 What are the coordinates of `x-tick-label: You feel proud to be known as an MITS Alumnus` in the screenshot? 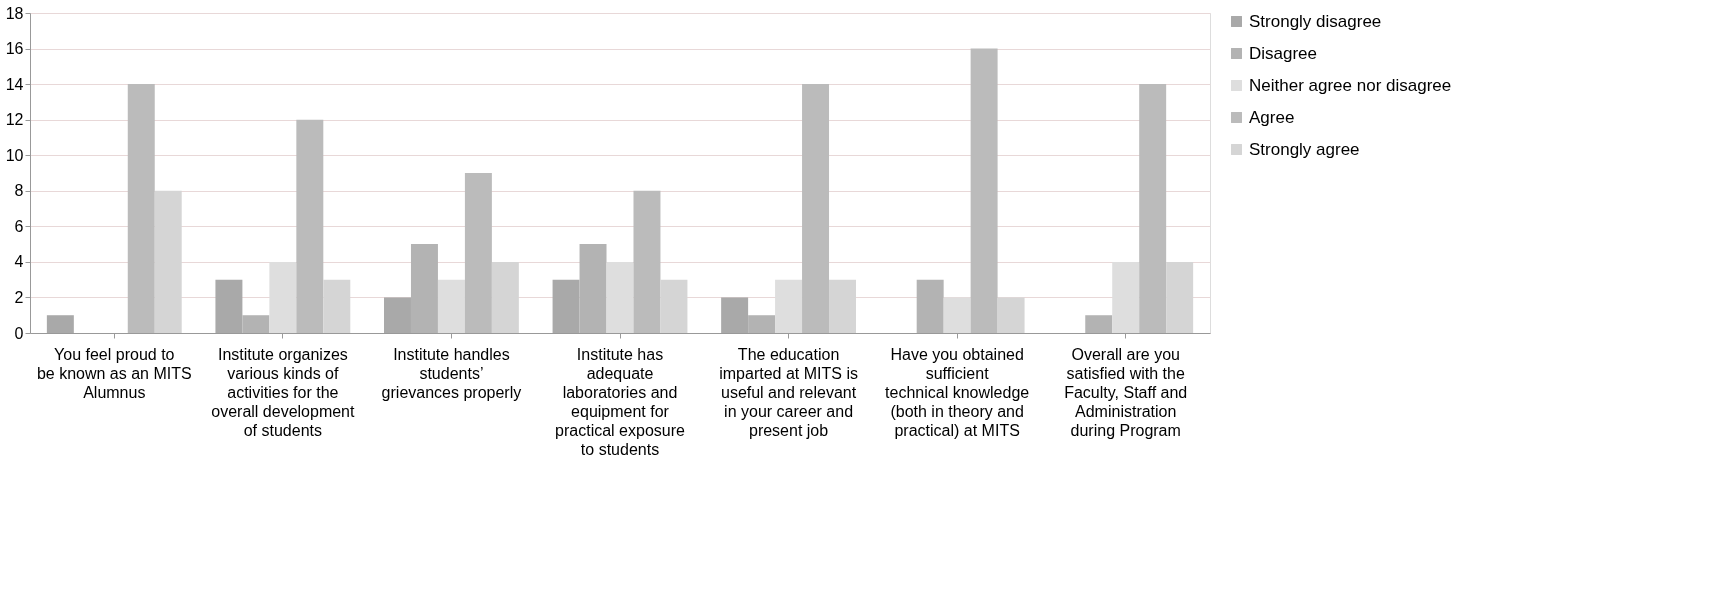 It's located at (114, 373).